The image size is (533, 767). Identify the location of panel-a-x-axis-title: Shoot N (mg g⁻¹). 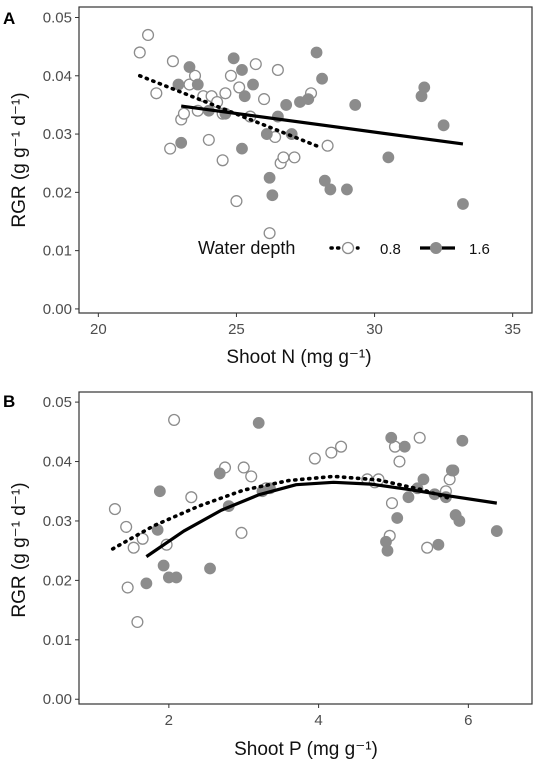
(298, 357).